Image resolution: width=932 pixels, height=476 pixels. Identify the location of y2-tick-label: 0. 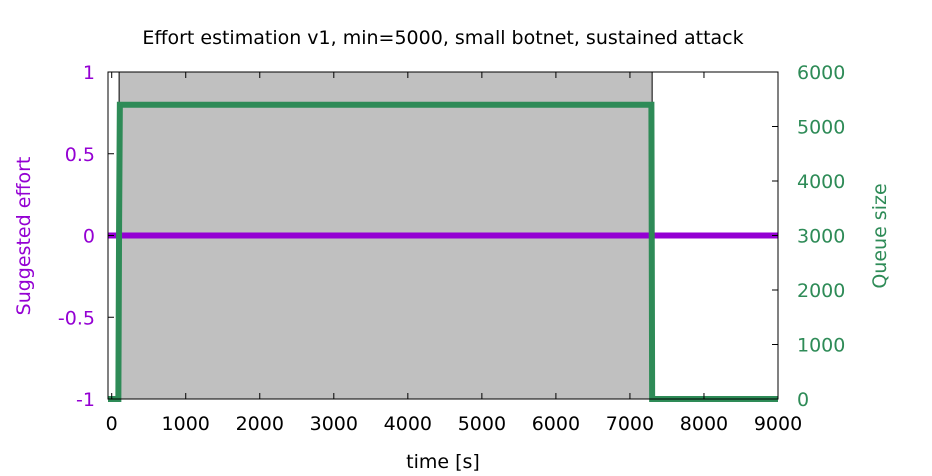
(803, 400).